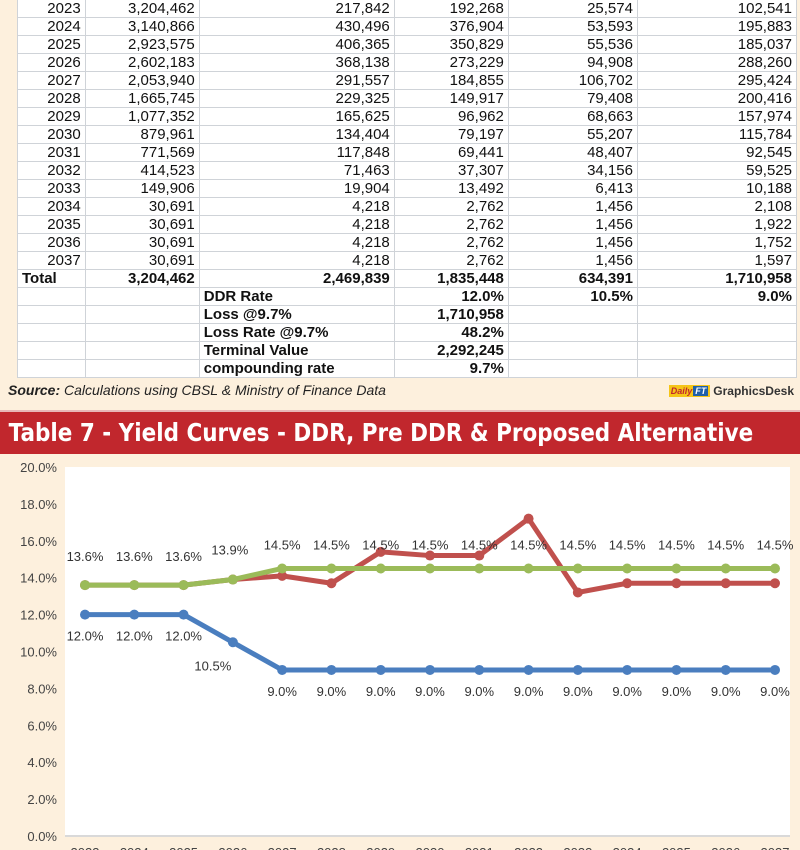  Describe the element at coordinates (42, 725) in the screenshot. I see `y-tick-label: 6.0%` at that location.